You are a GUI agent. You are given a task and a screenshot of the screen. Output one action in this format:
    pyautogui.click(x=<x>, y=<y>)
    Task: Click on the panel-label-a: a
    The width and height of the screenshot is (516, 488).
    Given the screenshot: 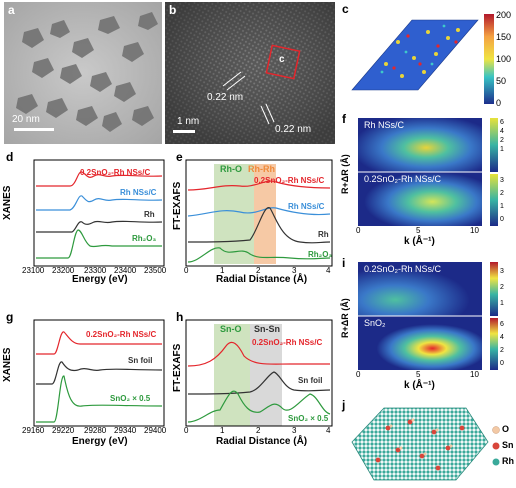 What is the action you would take?
    pyautogui.click(x=11, y=10)
    